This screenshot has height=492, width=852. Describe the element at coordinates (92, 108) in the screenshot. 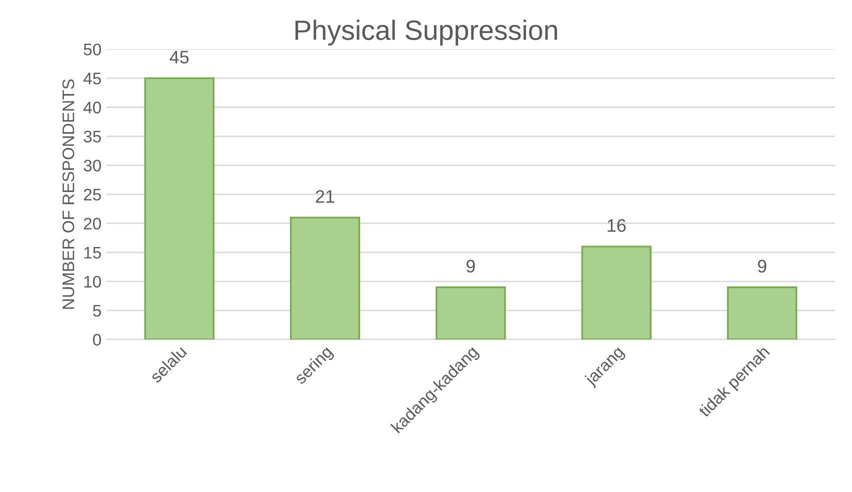

I see `y-tick-label: 40` at that location.